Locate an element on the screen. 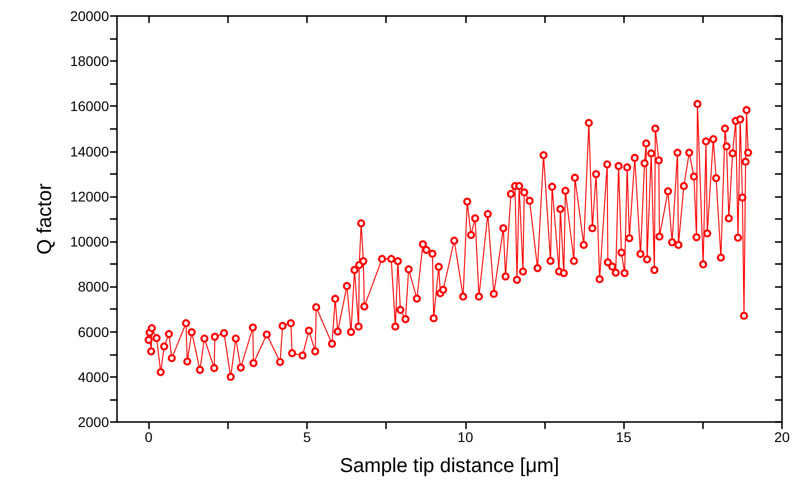 The image size is (795, 494). y-tick-label: 4000 is located at coordinates (94, 376).